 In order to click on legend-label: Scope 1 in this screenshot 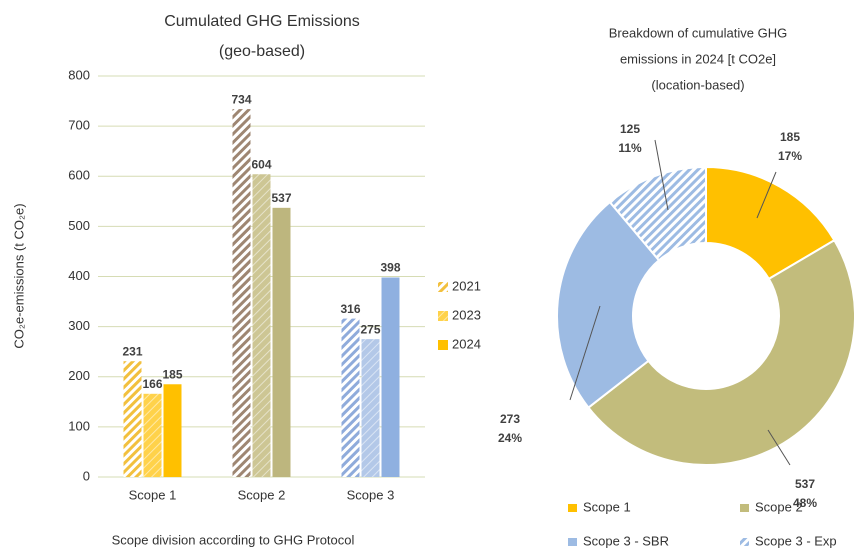, I will do `click(607, 506)`.